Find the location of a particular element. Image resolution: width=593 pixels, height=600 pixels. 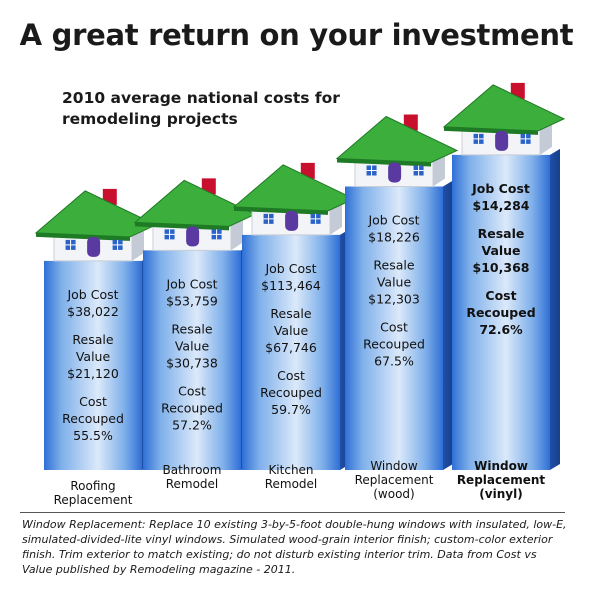

stat-value-resale: $10,368 is located at coordinates (501, 267).